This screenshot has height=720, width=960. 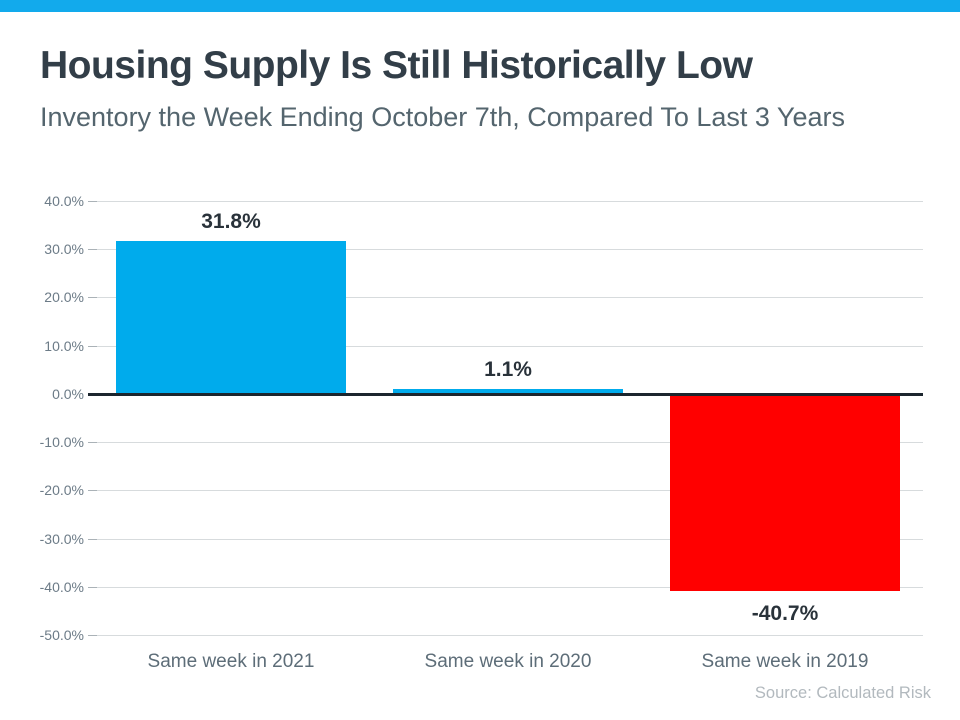 I want to click on y-axis-label: 40.0%, so click(x=64, y=201).